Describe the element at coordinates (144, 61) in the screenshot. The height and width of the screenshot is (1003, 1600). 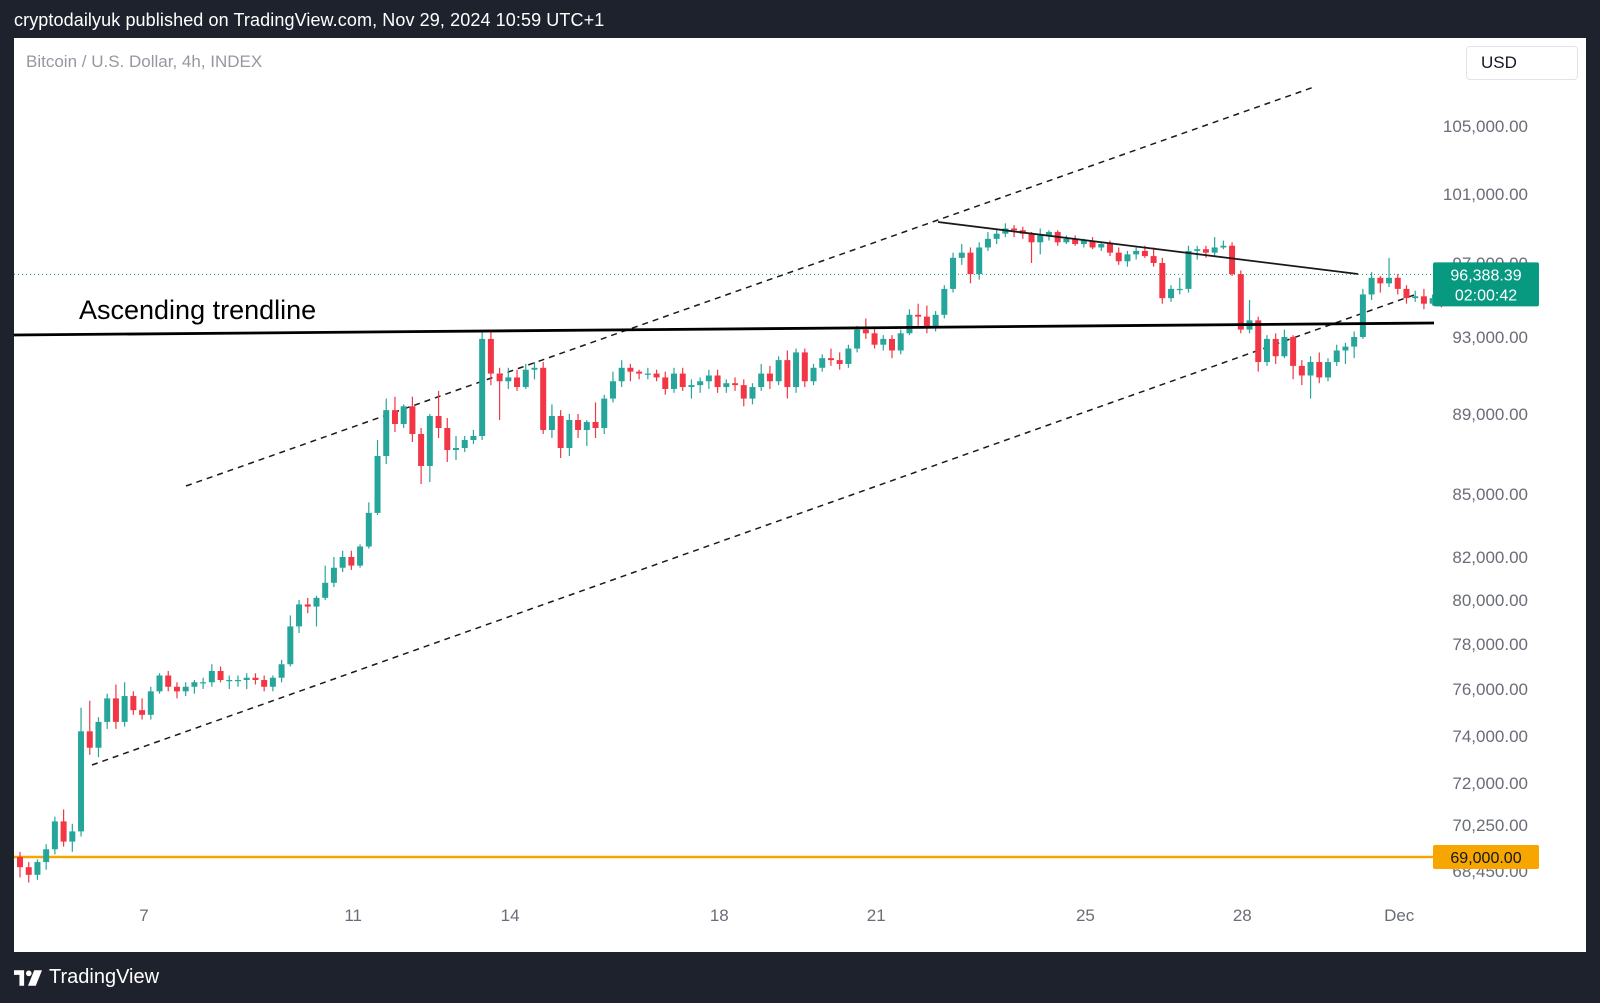
I see `symbol-label: Bitcoin / U.S. Dollar, 4h, INDEX` at that location.